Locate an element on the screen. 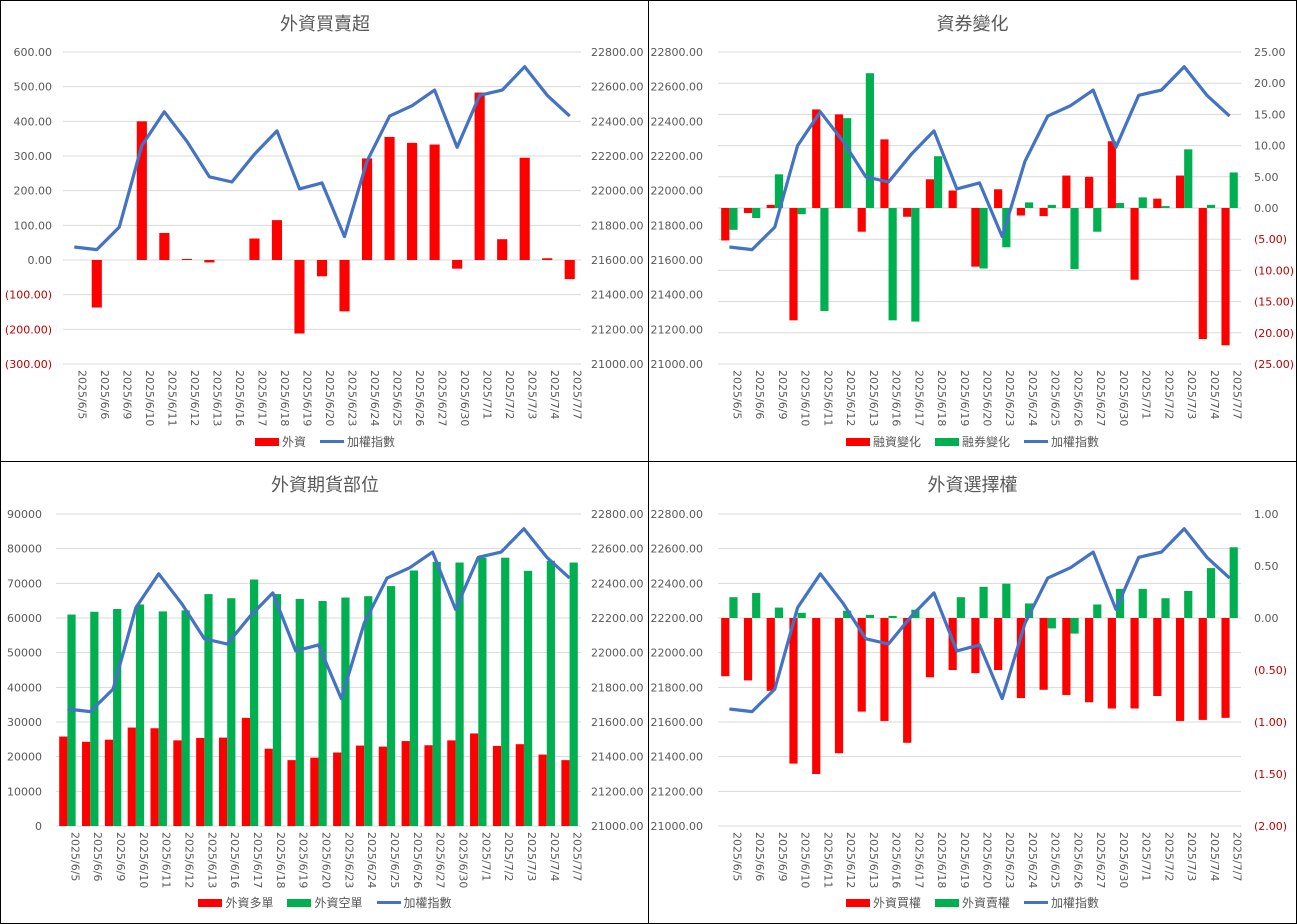  chart-title: 外資買賣超 is located at coordinates (325, 24).